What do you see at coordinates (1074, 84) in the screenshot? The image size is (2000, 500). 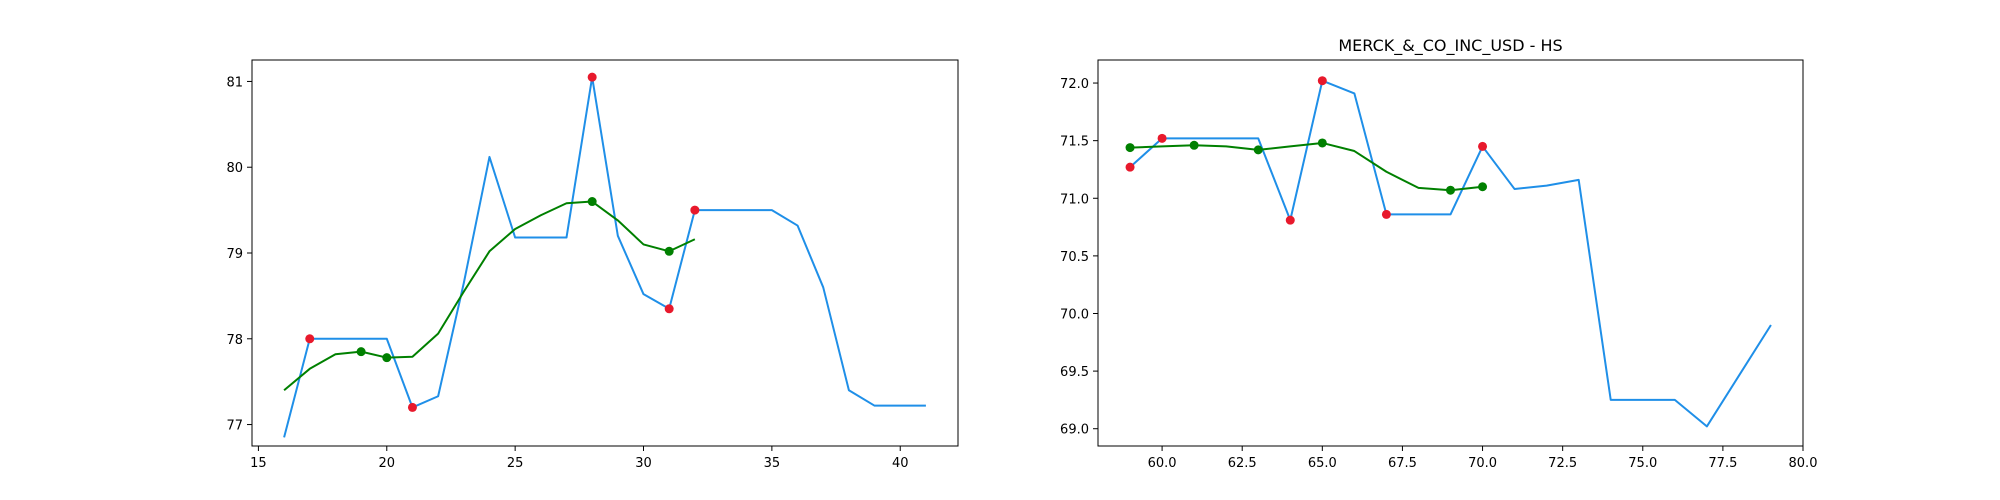 I see `y-tick-label: 72.0` at bounding box center [1074, 84].